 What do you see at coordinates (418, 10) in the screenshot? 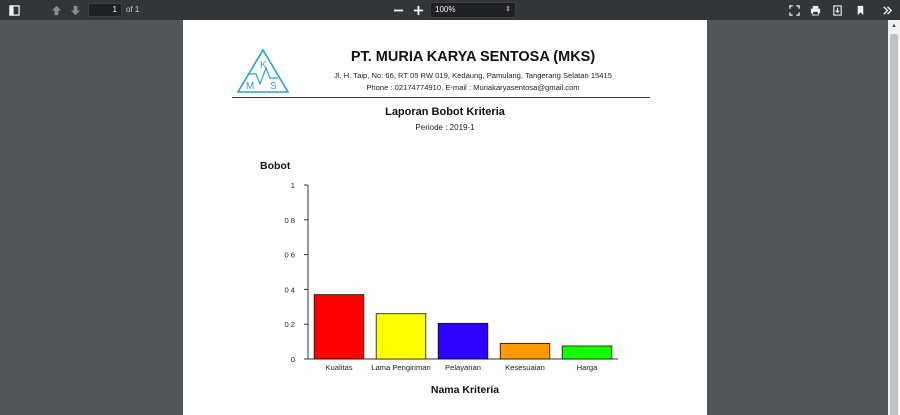
I see `plus-icon` at bounding box center [418, 10].